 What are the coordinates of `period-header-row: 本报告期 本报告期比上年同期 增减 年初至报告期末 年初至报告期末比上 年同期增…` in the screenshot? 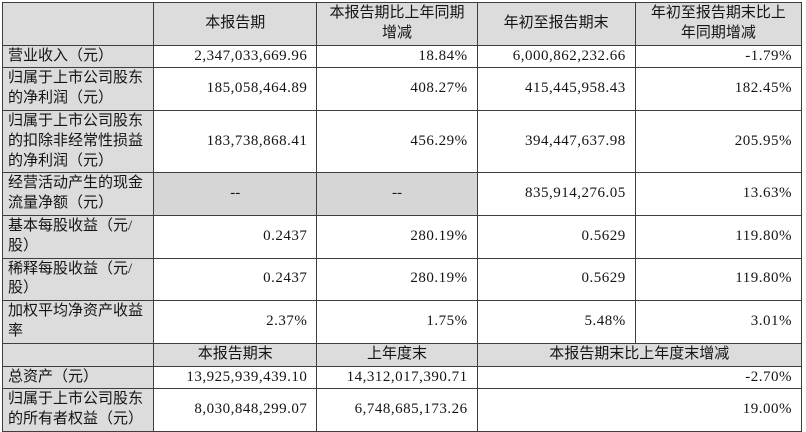 It's located at (402, 24).